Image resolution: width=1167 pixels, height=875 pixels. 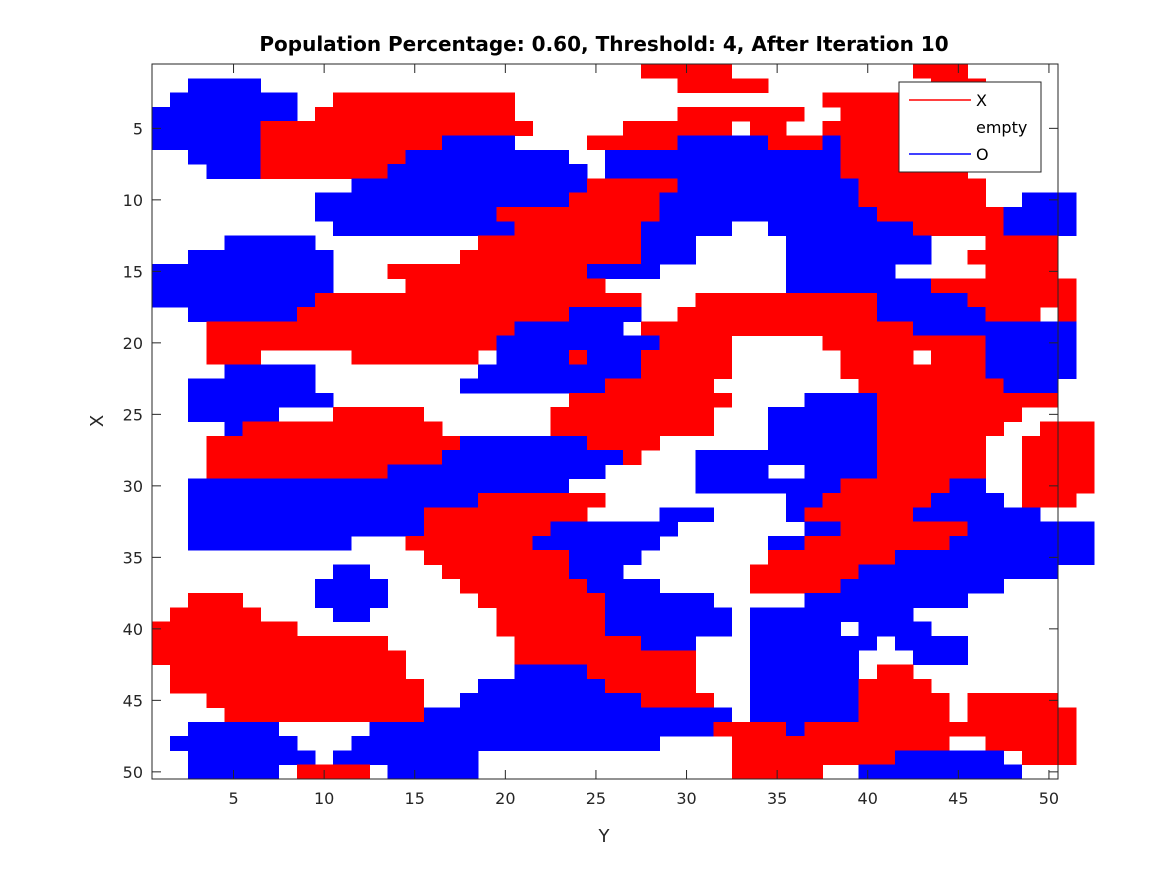 What do you see at coordinates (133, 772) in the screenshot?
I see `y-tick-label: 50` at bounding box center [133, 772].